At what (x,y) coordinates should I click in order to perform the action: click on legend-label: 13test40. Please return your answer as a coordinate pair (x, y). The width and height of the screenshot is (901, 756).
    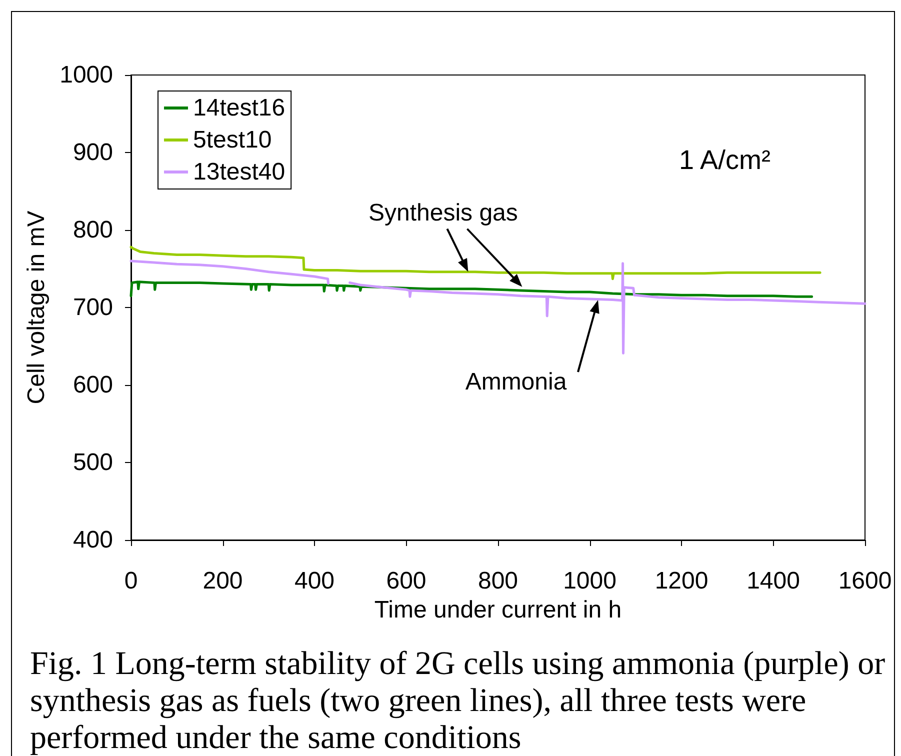
    Looking at the image, I should click on (239, 172).